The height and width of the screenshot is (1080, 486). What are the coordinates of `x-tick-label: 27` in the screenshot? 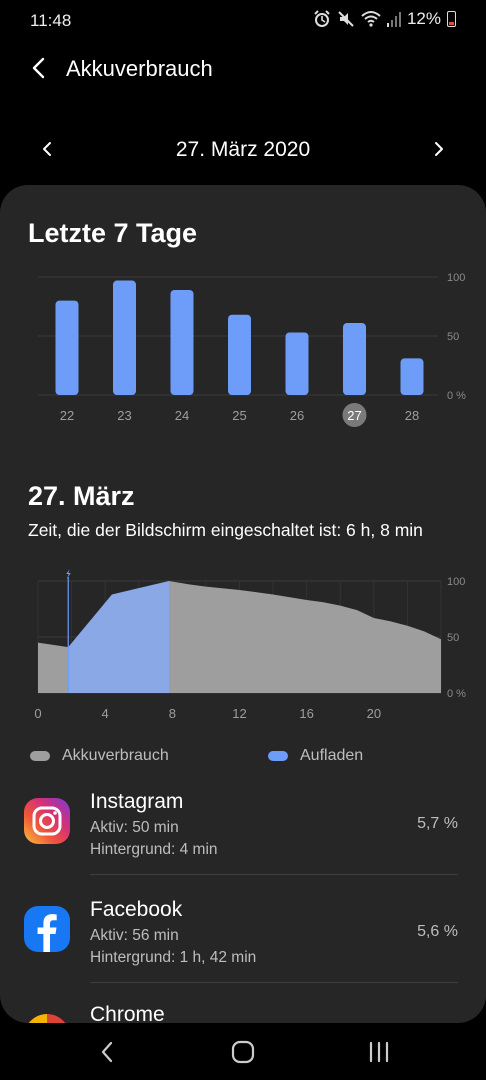 It's located at (354, 415).